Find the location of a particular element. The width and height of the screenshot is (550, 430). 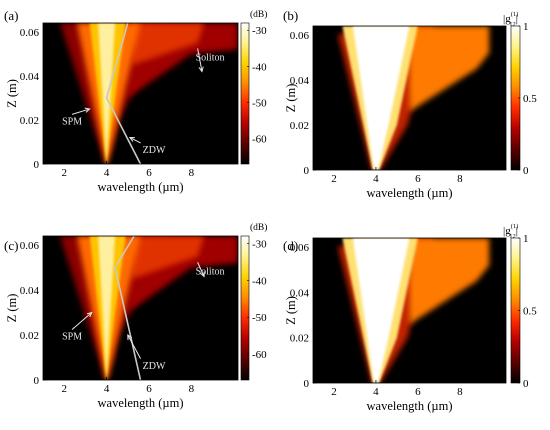

panel-label: (d) is located at coordinates (290, 245).